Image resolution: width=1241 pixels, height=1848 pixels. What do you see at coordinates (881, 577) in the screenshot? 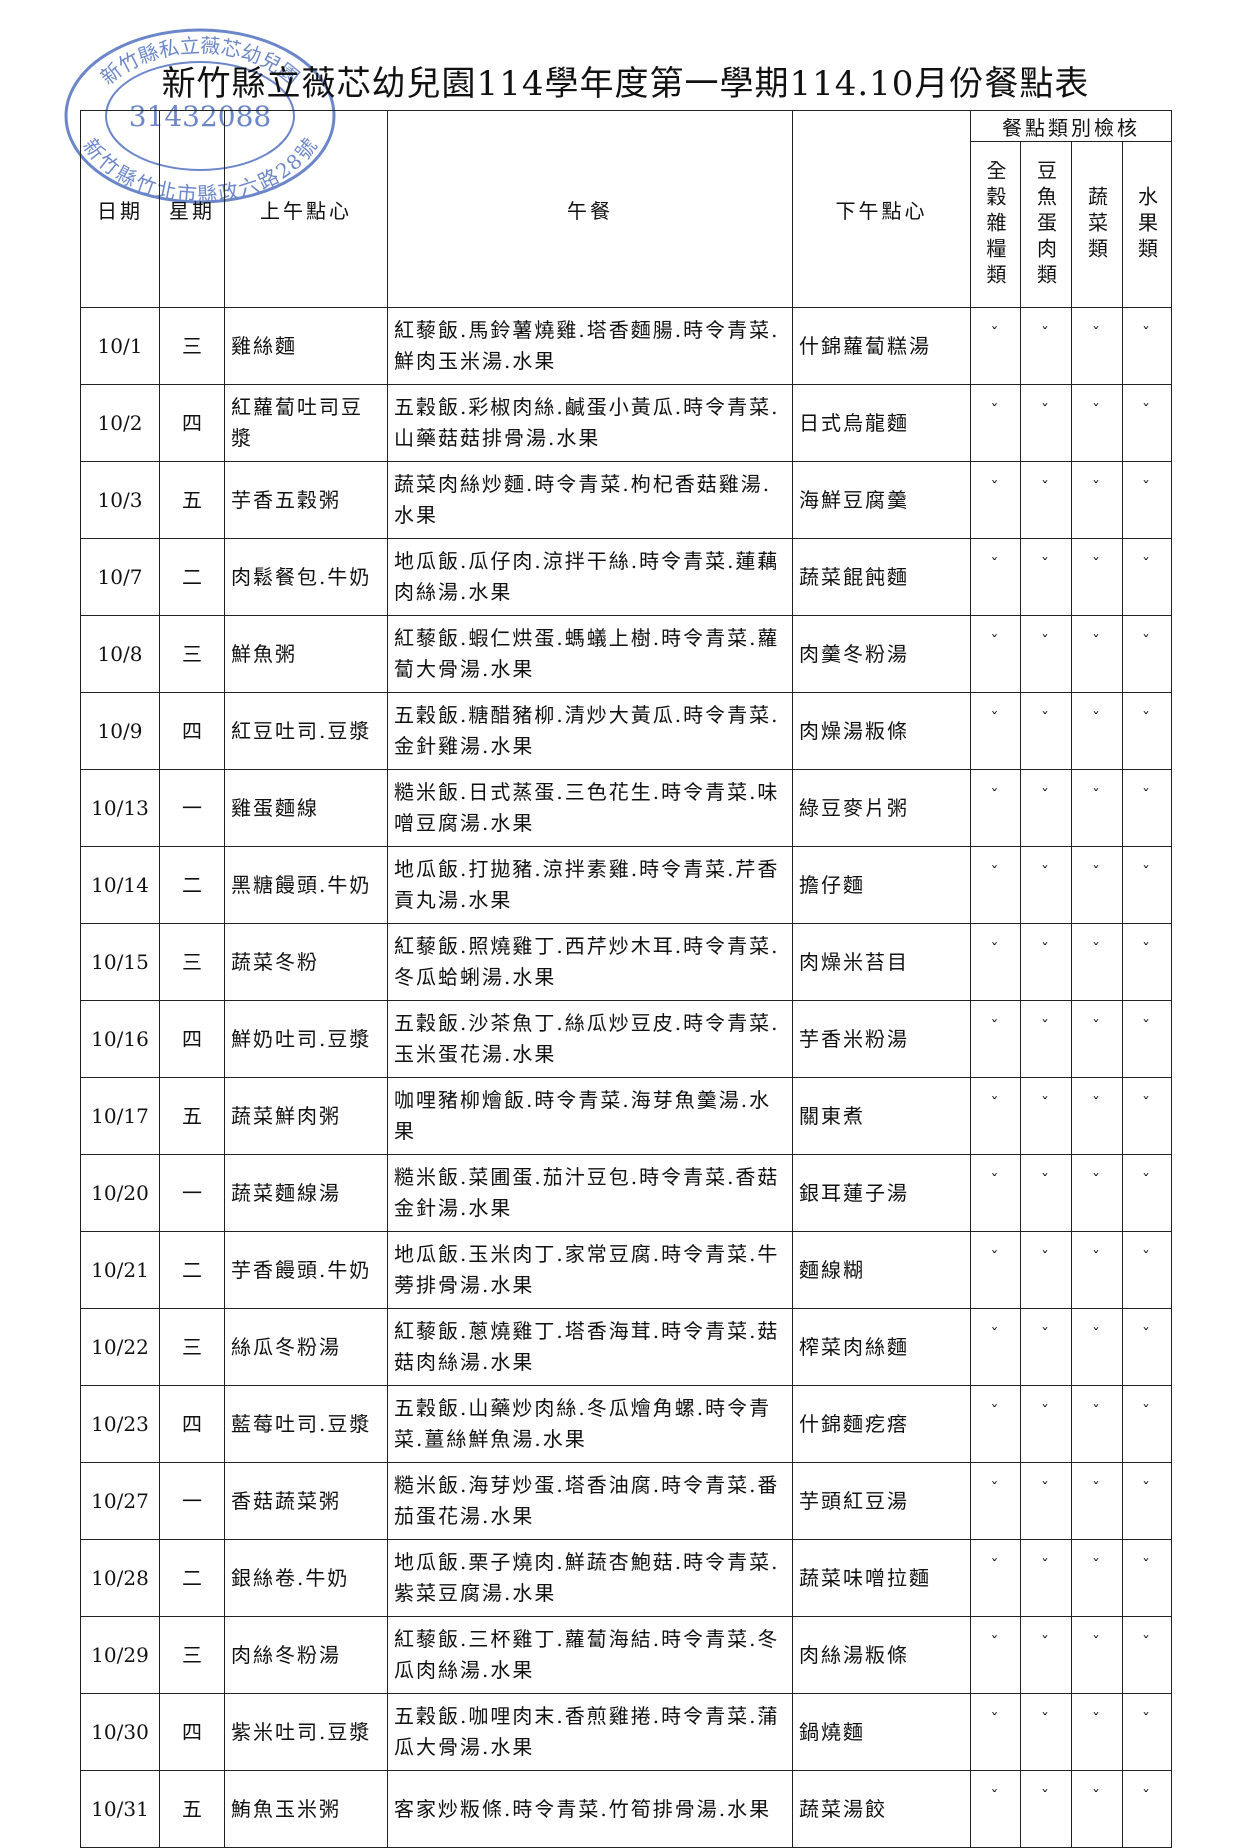
I see `afternoon-snack: 蔬菜餛飩麵` at bounding box center [881, 577].